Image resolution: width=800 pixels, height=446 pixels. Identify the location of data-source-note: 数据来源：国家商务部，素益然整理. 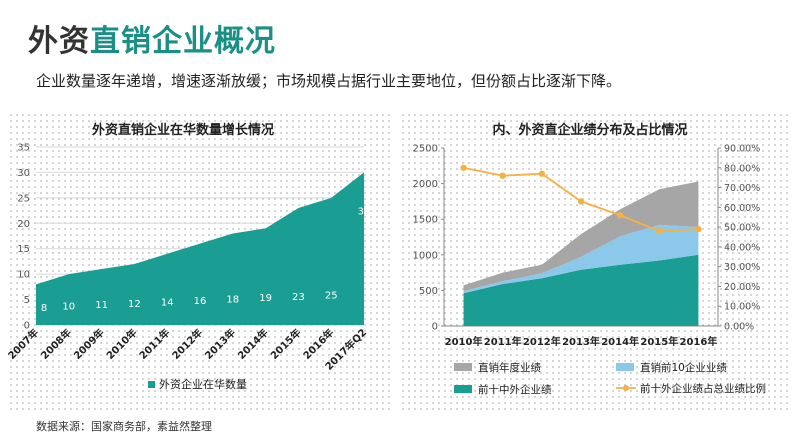
(124, 426).